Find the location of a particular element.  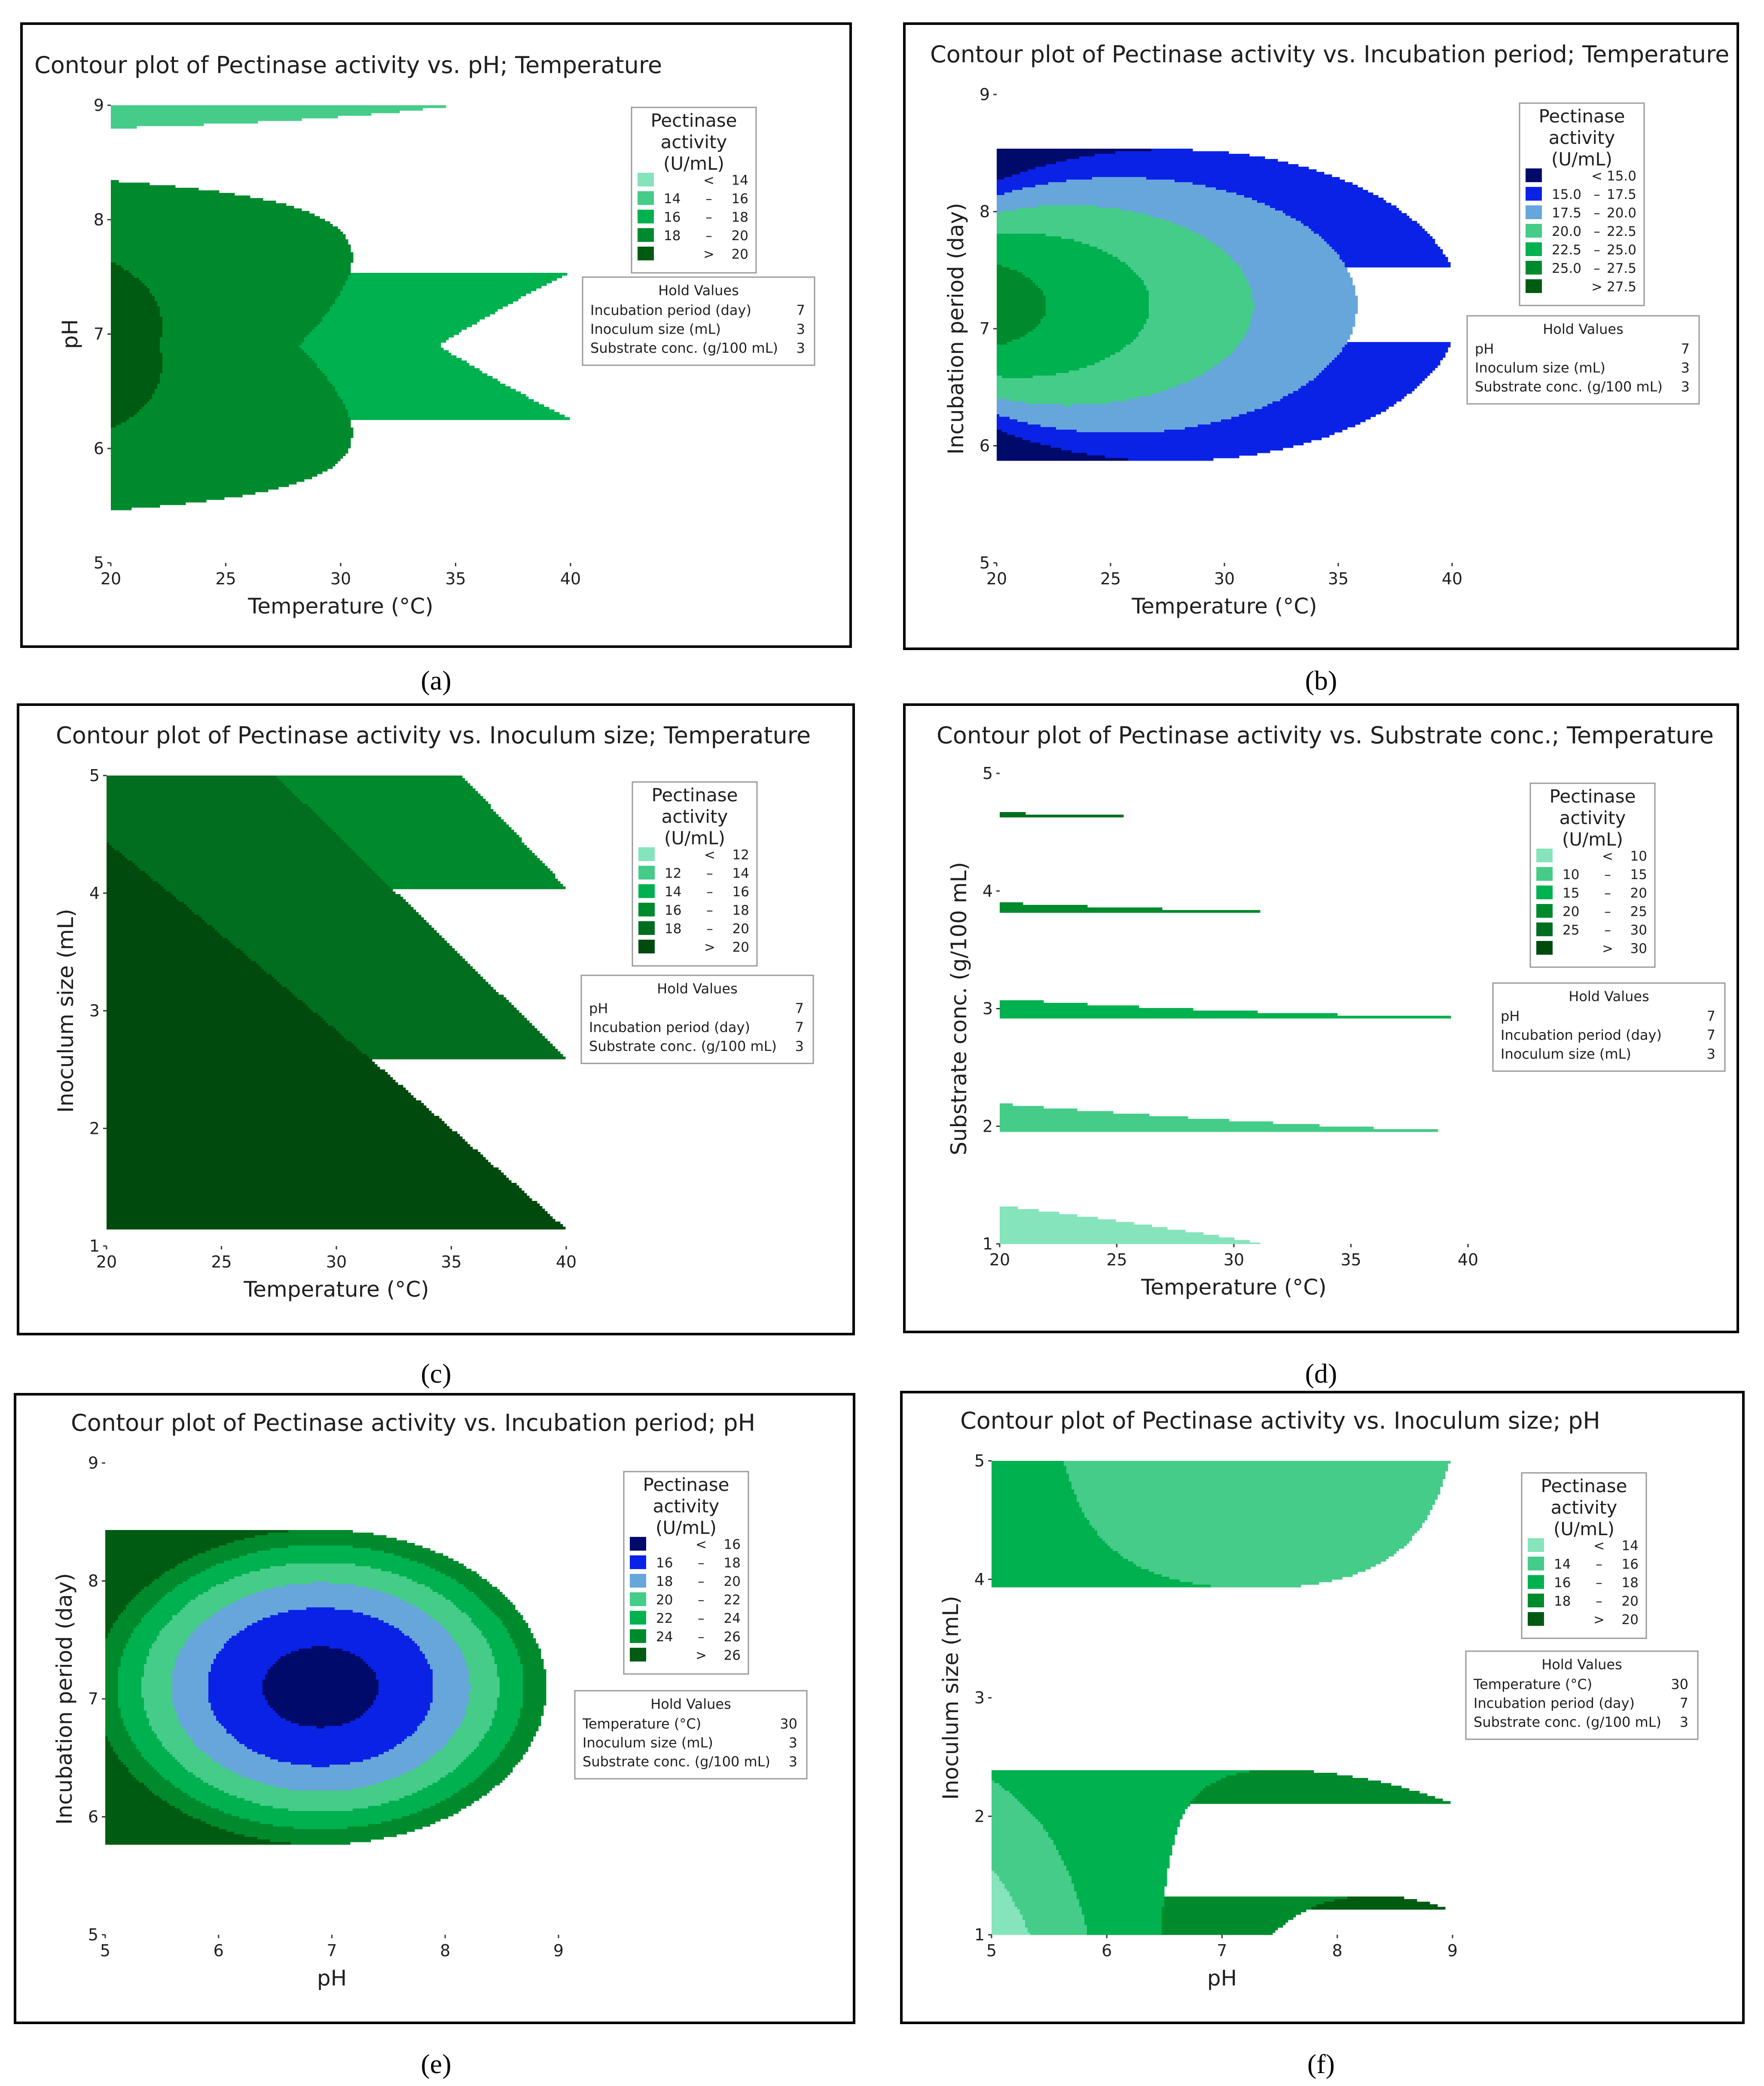

hold-value-name: Incubation period (day) is located at coordinates (1554, 1703).